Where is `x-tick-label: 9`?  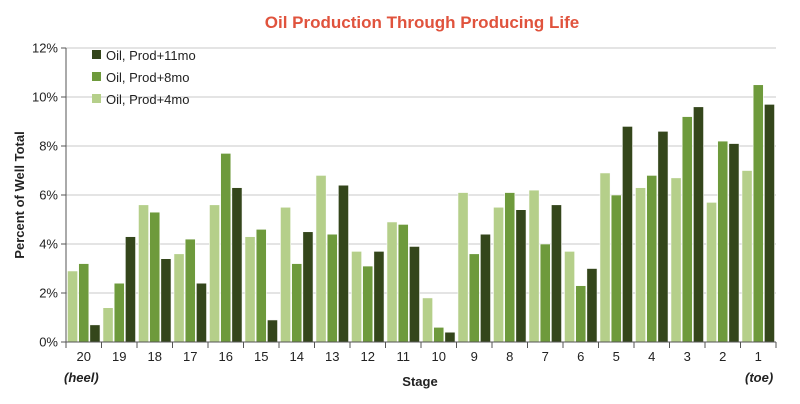 x-tick-label: 9 is located at coordinates (474, 356).